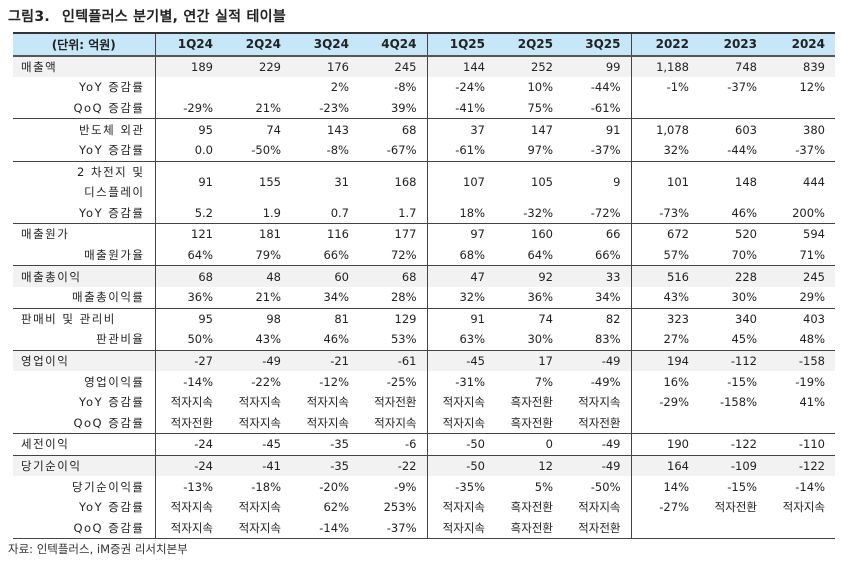 Image resolution: width=841 pixels, height=564 pixels. What do you see at coordinates (393, 234) in the screenshot?
I see `table-cell: 177` at bounding box center [393, 234].